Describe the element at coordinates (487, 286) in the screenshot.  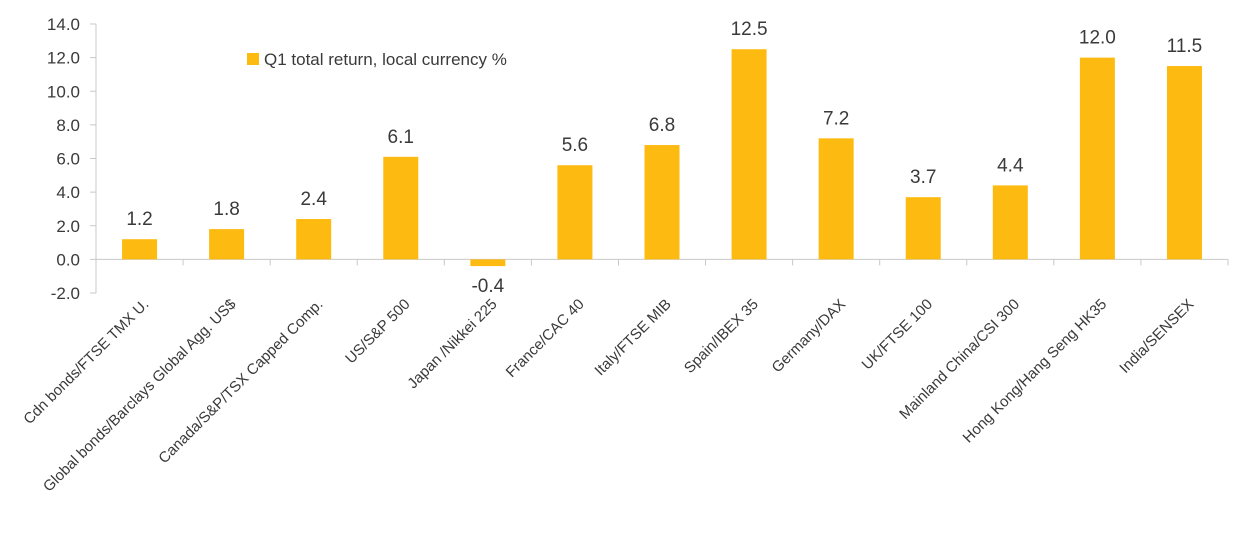
I see `data-label: -0.4` at that location.